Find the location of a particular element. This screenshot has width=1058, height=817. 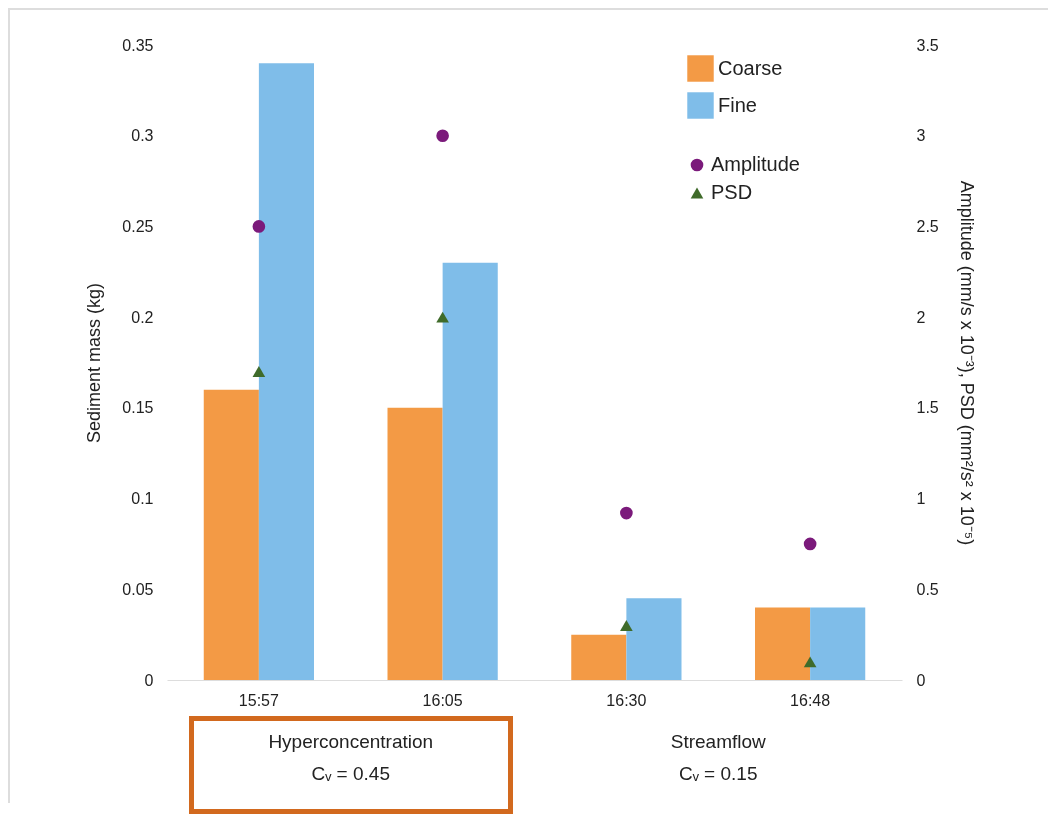

y2-axis-title: Amplitude (mm/s x 10⁻³), PSD (mm²/s² x 10⁻⁵) is located at coordinates (966, 363).